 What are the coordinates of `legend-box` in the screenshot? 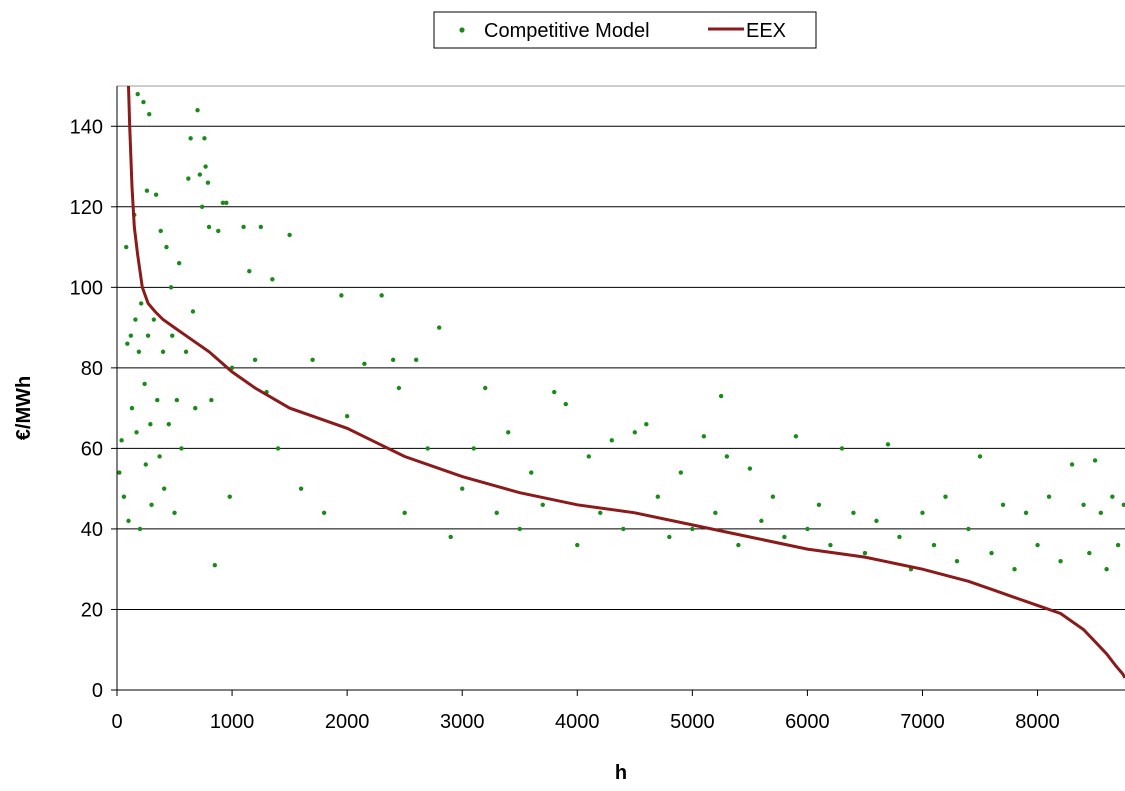 It's located at (625, 30).